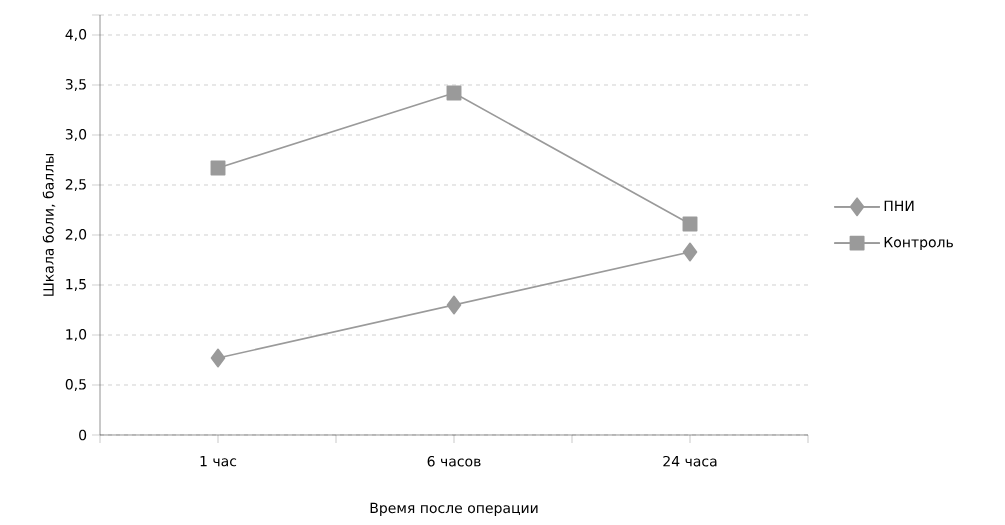 Image resolution: width=1005 pixels, height=525 pixels. I want to click on legend-label: ПНИ, so click(899, 205).